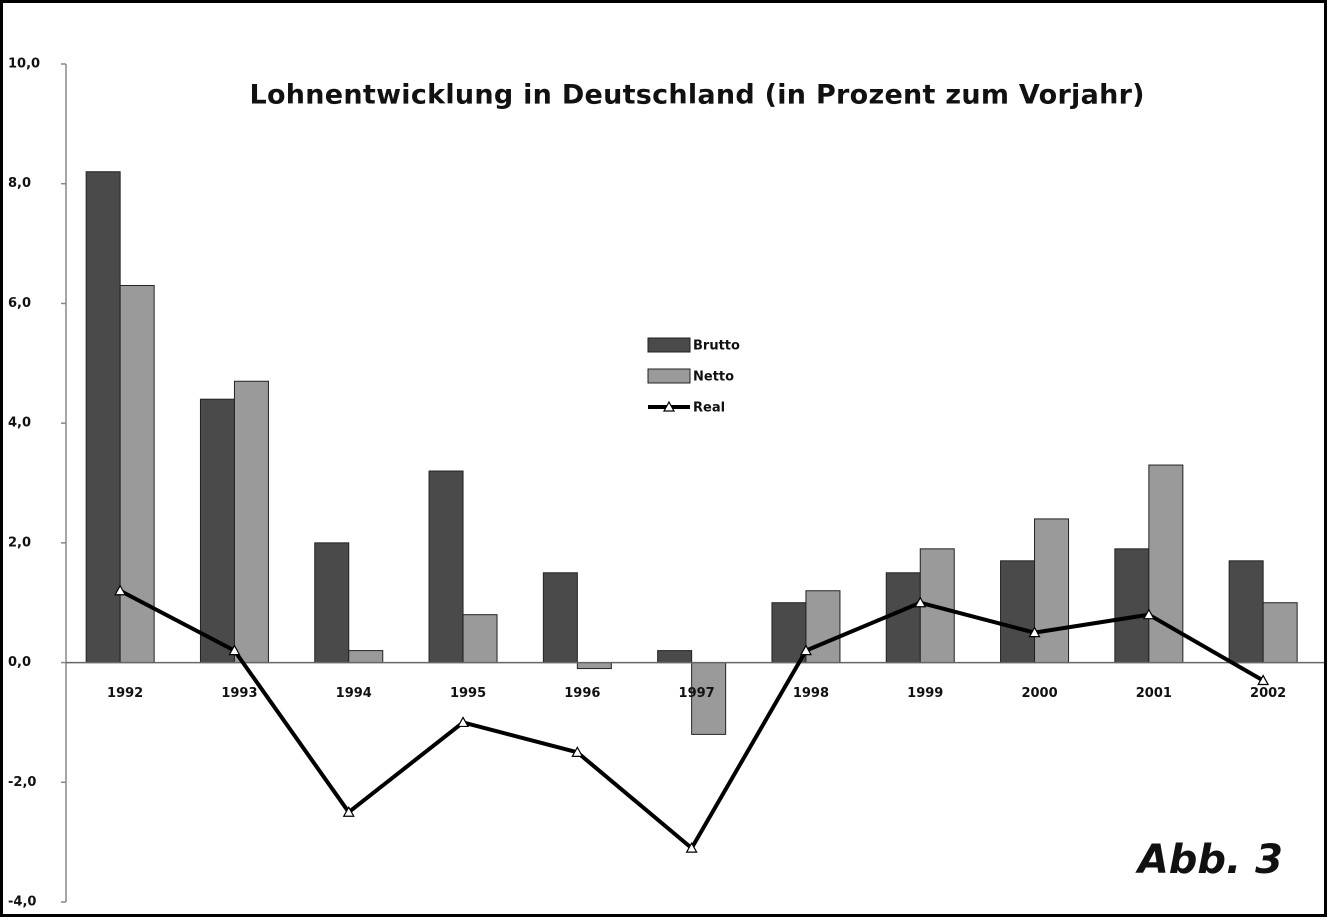  What do you see at coordinates (24, 64) in the screenshot?
I see `y-tick-label: 10,0` at bounding box center [24, 64].